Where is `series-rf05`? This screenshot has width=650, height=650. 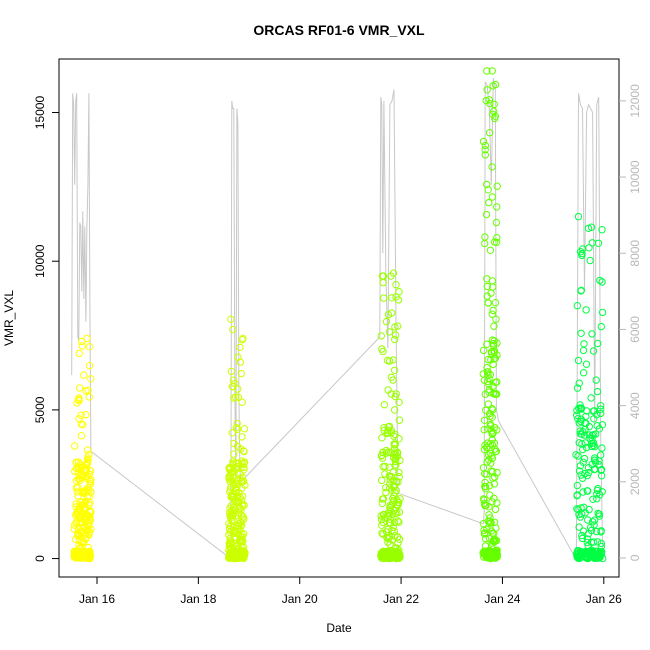 series-rf05 is located at coordinates (589, 387).